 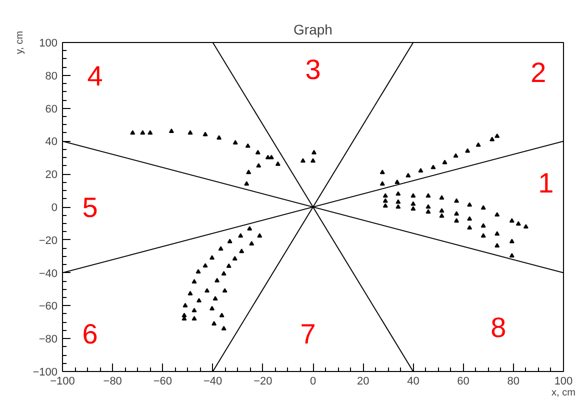 What do you see at coordinates (51, 109) in the screenshot?
I see `y-tick-label: 60` at bounding box center [51, 109].